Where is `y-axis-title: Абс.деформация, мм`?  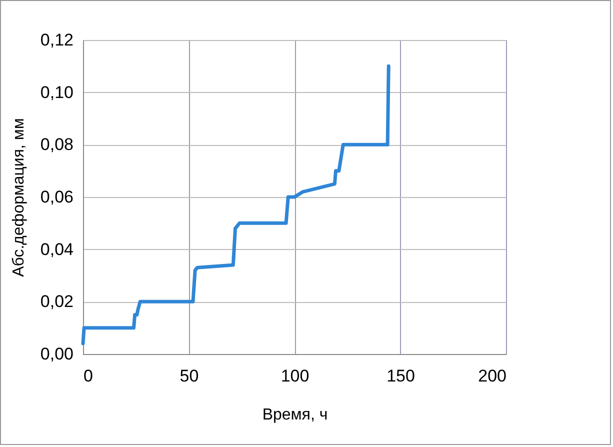
y-axis-title: Абс.деформация, мм is located at coordinates (19, 197).